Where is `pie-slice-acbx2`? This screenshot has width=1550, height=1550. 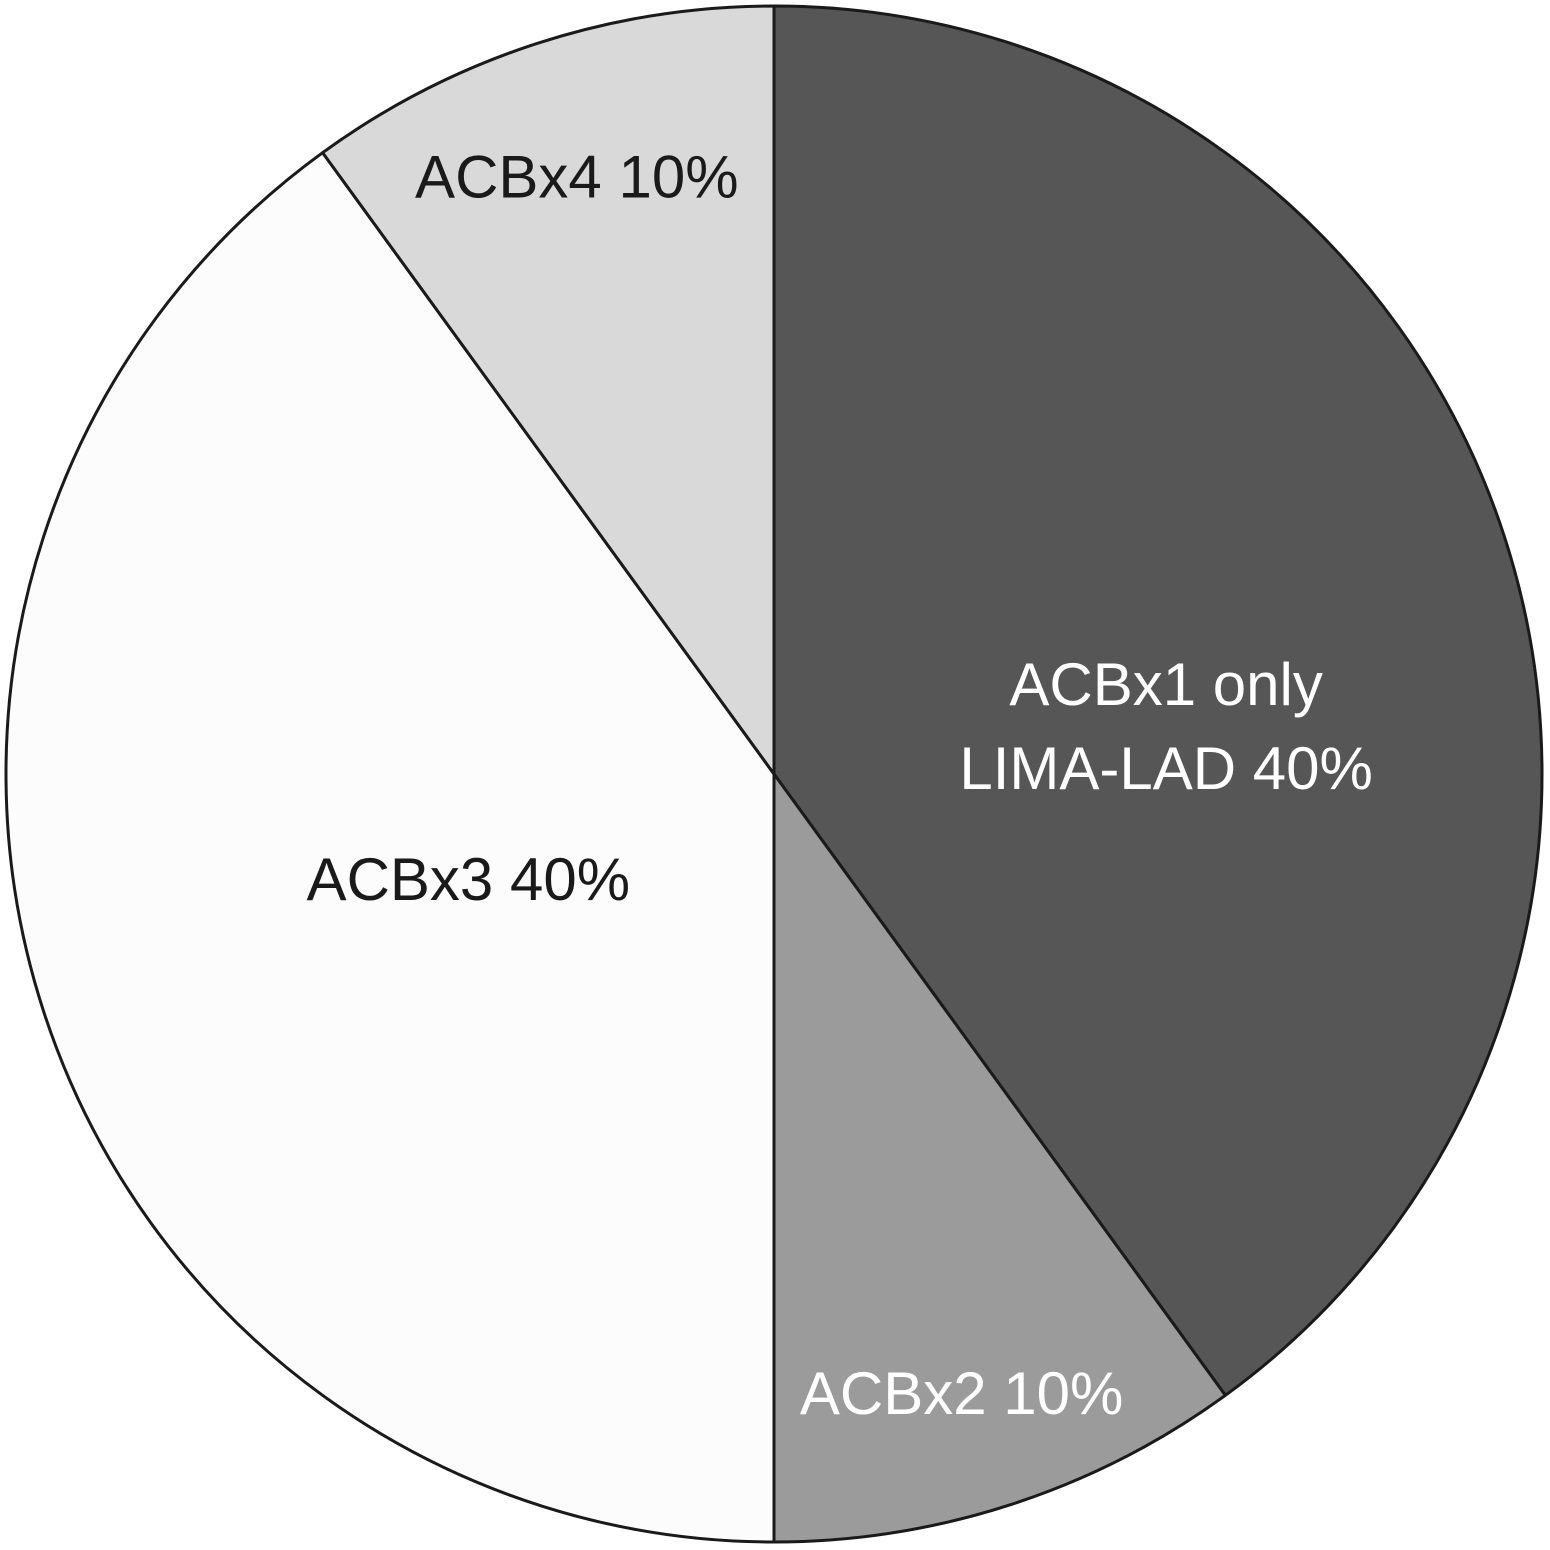 pie-slice-acbx2 is located at coordinates (999, 1158).